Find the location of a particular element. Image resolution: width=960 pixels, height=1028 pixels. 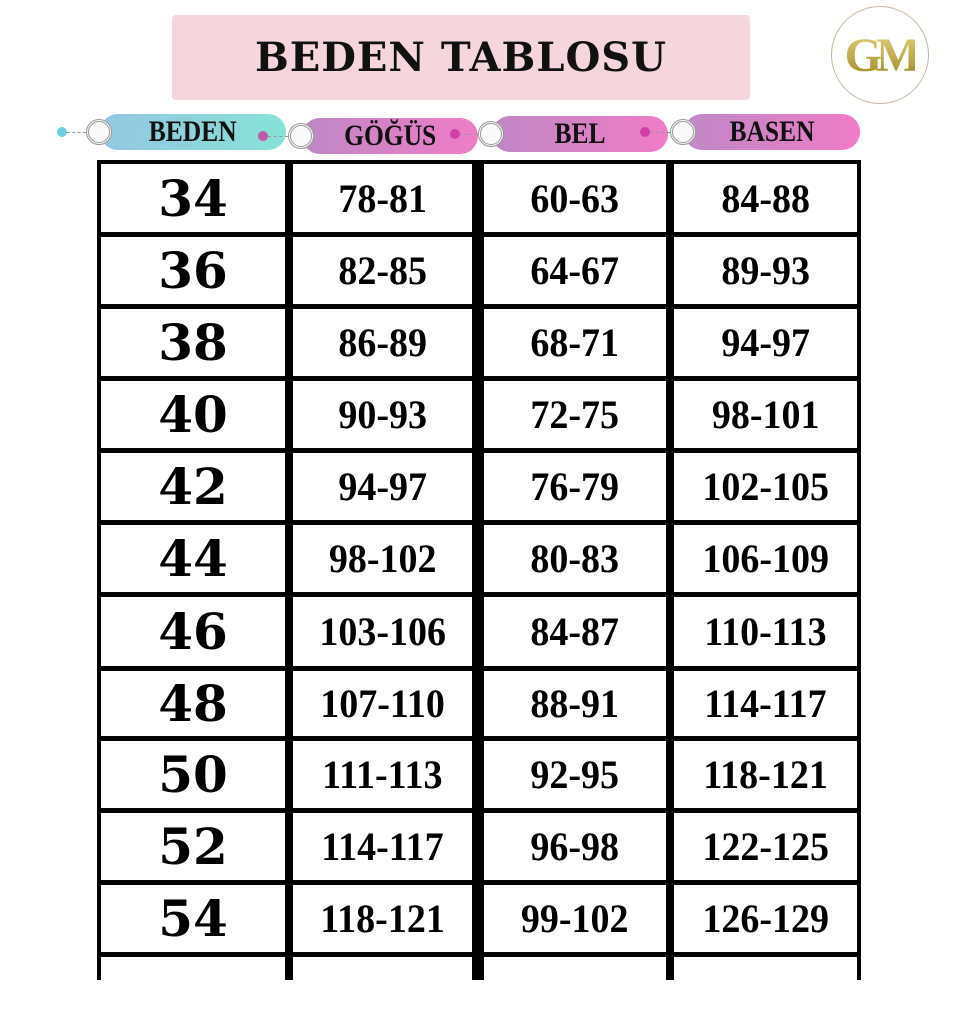

cell-value: 78-81 is located at coordinates (382, 198).